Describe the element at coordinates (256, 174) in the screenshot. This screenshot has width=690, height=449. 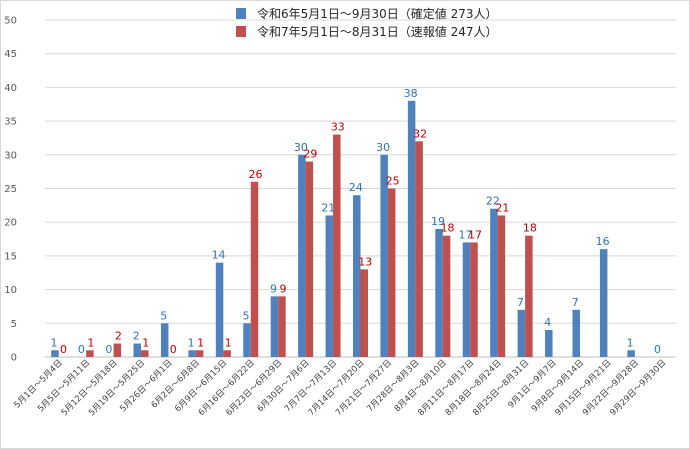
I see `data-label-series-1: 26` at that location.